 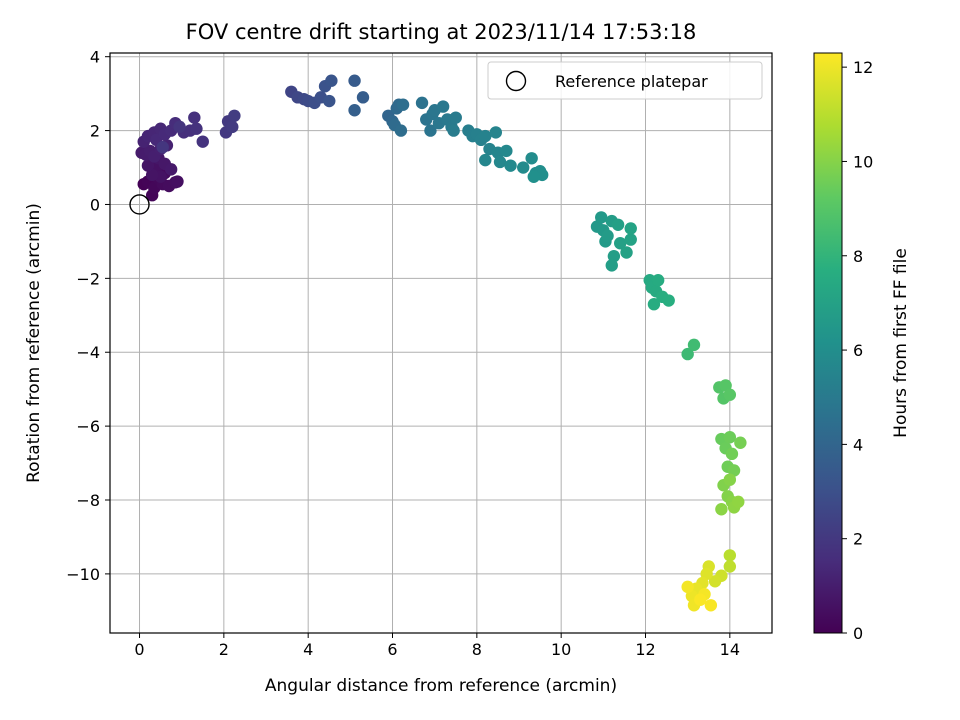 I want to click on y-axis-label: Rotation from reference (arcmin), so click(x=34, y=343).